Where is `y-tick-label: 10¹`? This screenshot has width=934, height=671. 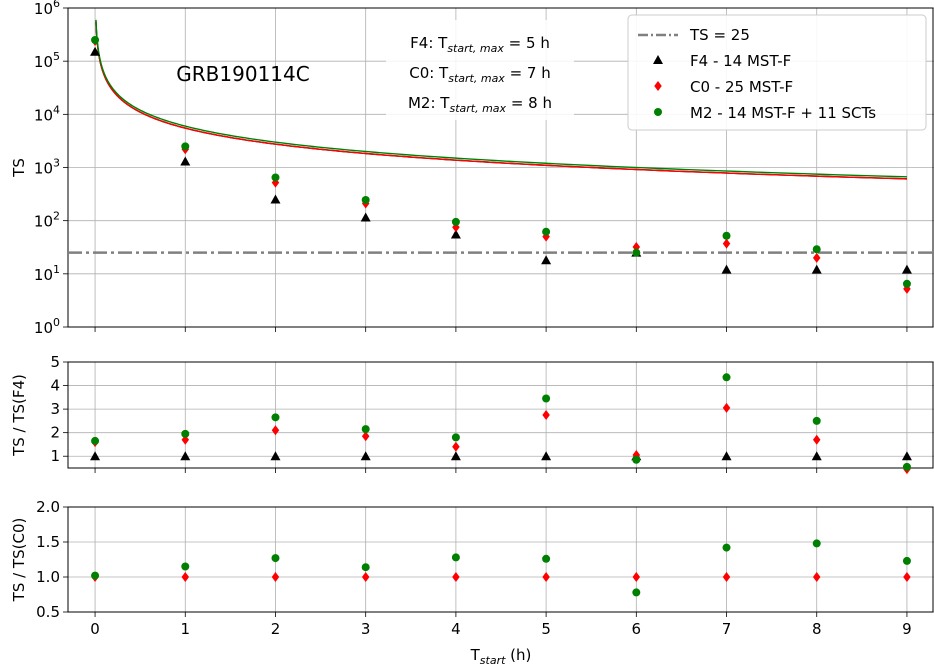 y-tick-label: 10¹ is located at coordinates (47, 273).